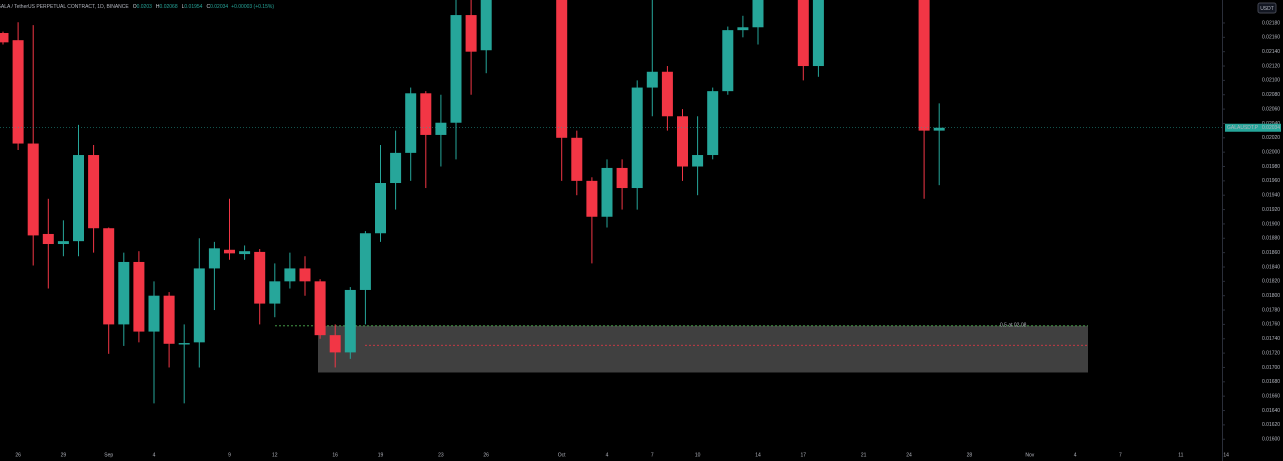  I want to click on y-tick-label: 0.02160, so click(1271, 38).